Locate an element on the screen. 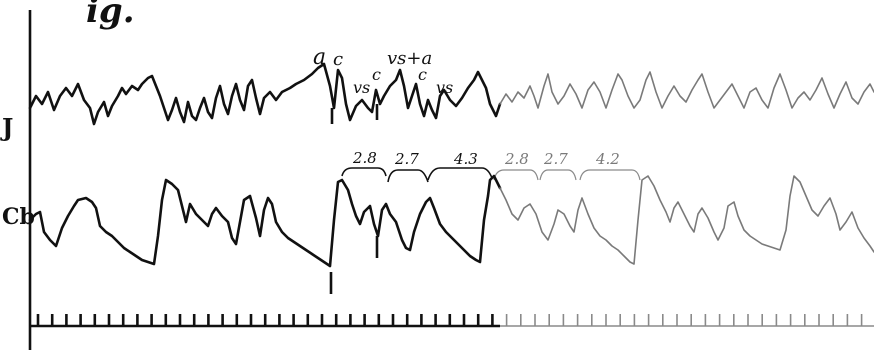 The width and height of the screenshot is (874, 355). interval-label-2: 2.7 is located at coordinates (406, 159).